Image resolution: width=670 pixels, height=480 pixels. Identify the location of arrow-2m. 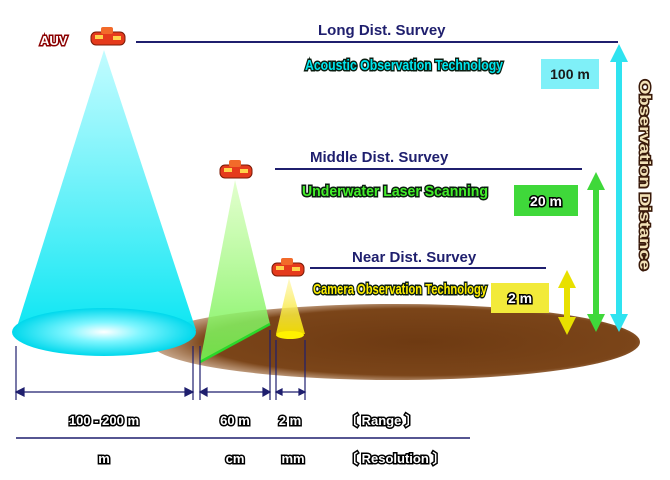
(567, 302).